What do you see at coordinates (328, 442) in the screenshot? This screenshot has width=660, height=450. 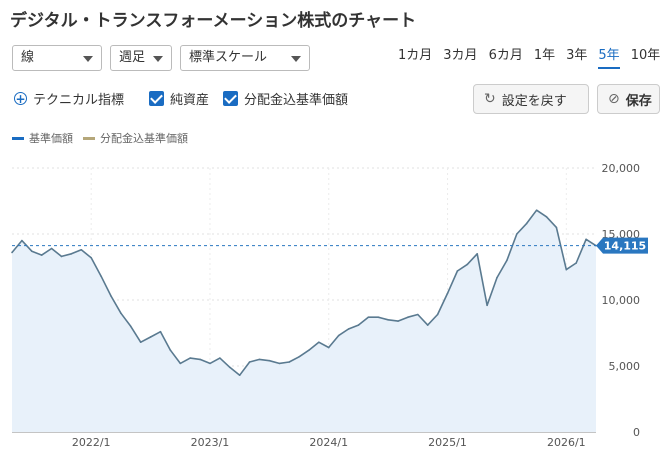 I see `x-tick-label: 2024/1` at bounding box center [328, 442].